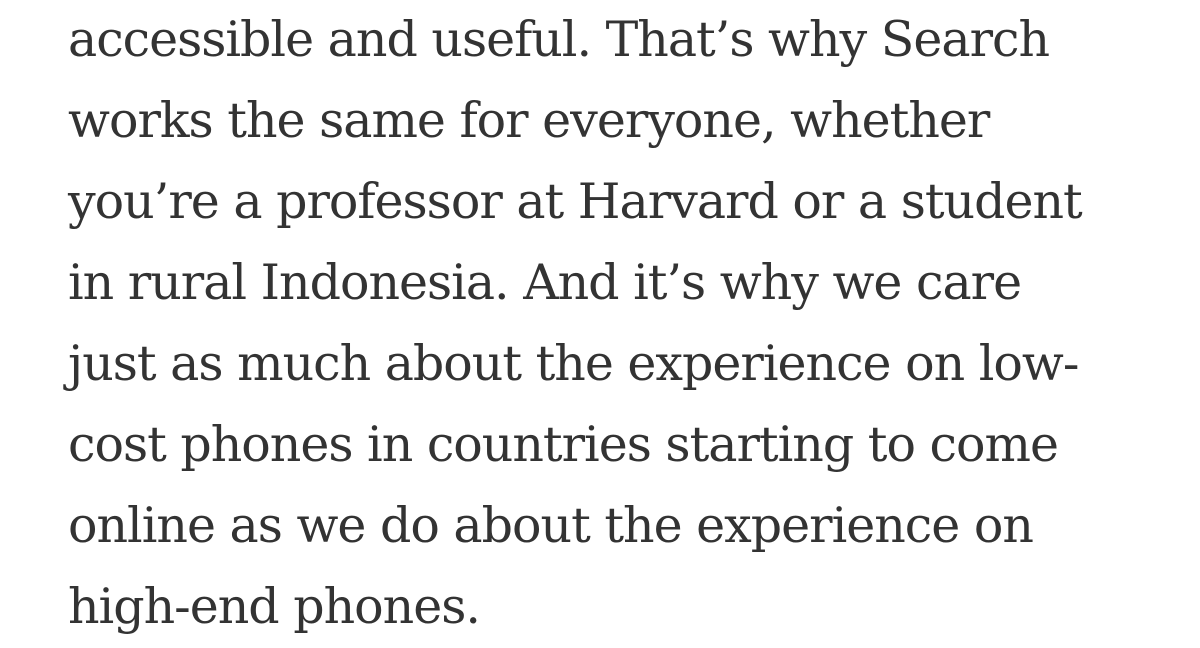 Image resolution: width=1200 pixels, height=648 pixels. Describe the element at coordinates (545, 282) in the screenshot. I see `paragraph-line: in rural Indonesia. And it’s why we care` at that location.